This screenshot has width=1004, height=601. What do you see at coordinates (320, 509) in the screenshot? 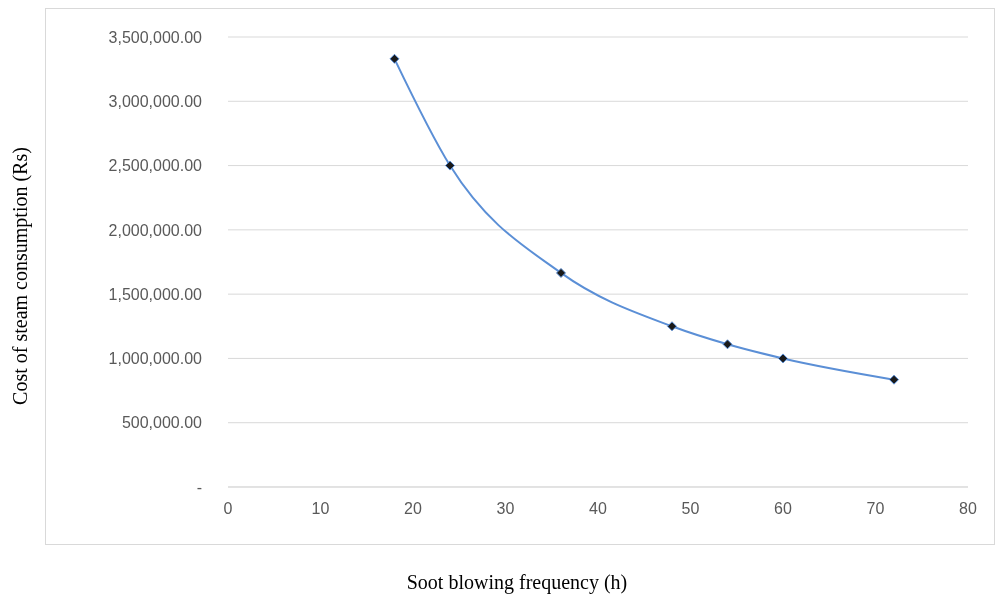
I see `x-tick-label: 10` at bounding box center [320, 509].